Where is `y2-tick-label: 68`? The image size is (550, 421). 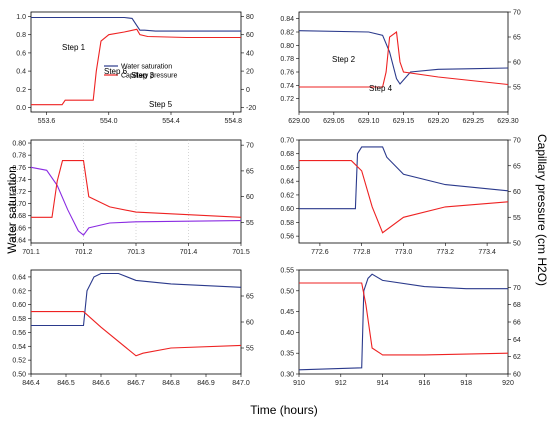 y2-tick-label: 68 is located at coordinates (517, 305).